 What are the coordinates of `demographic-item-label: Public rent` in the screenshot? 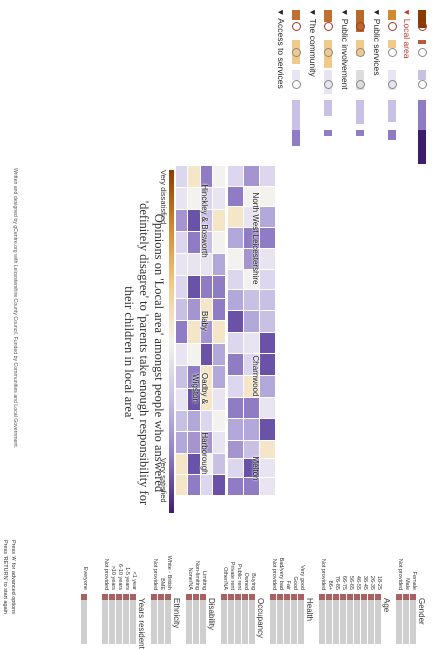 It's located at (239, 577).